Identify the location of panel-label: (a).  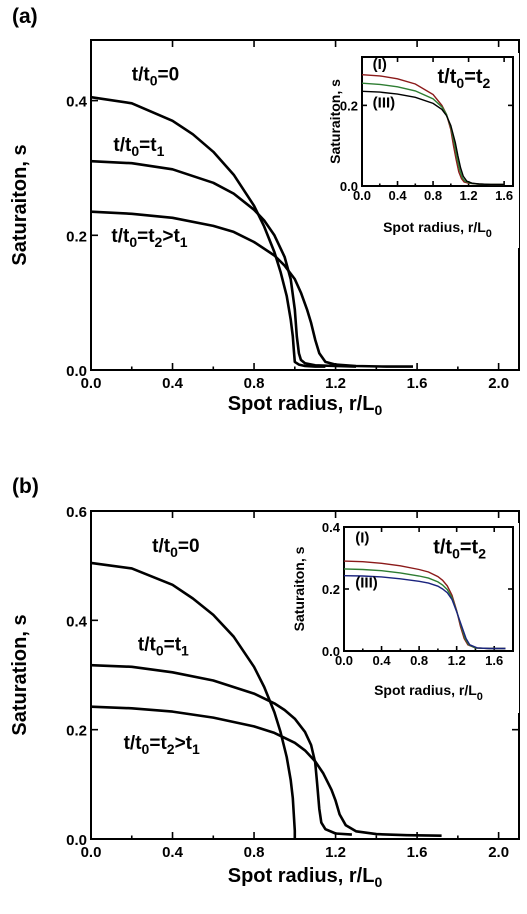
(25, 16).